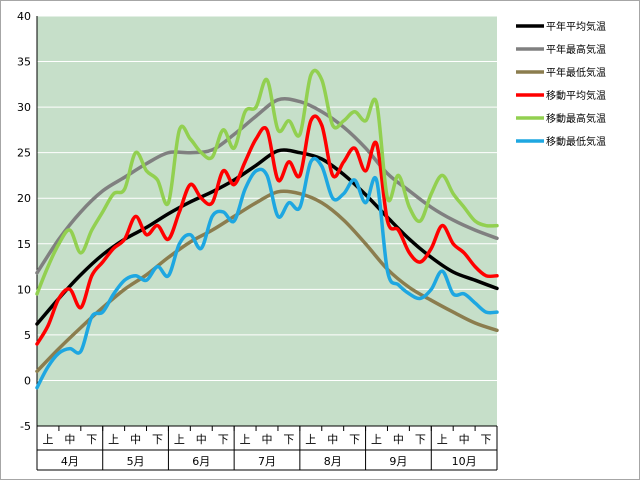 This screenshot has width=640, height=480. Describe the element at coordinates (24, 107) in the screenshot. I see `y-tick-label: 30` at that location.